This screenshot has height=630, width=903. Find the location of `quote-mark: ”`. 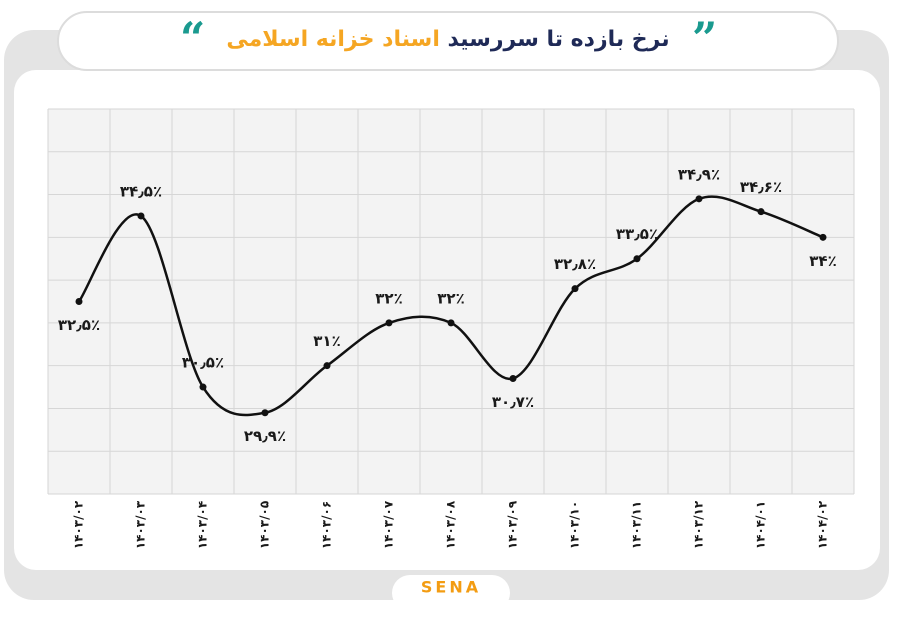

quote-mark: ” is located at coordinates (704, 39).